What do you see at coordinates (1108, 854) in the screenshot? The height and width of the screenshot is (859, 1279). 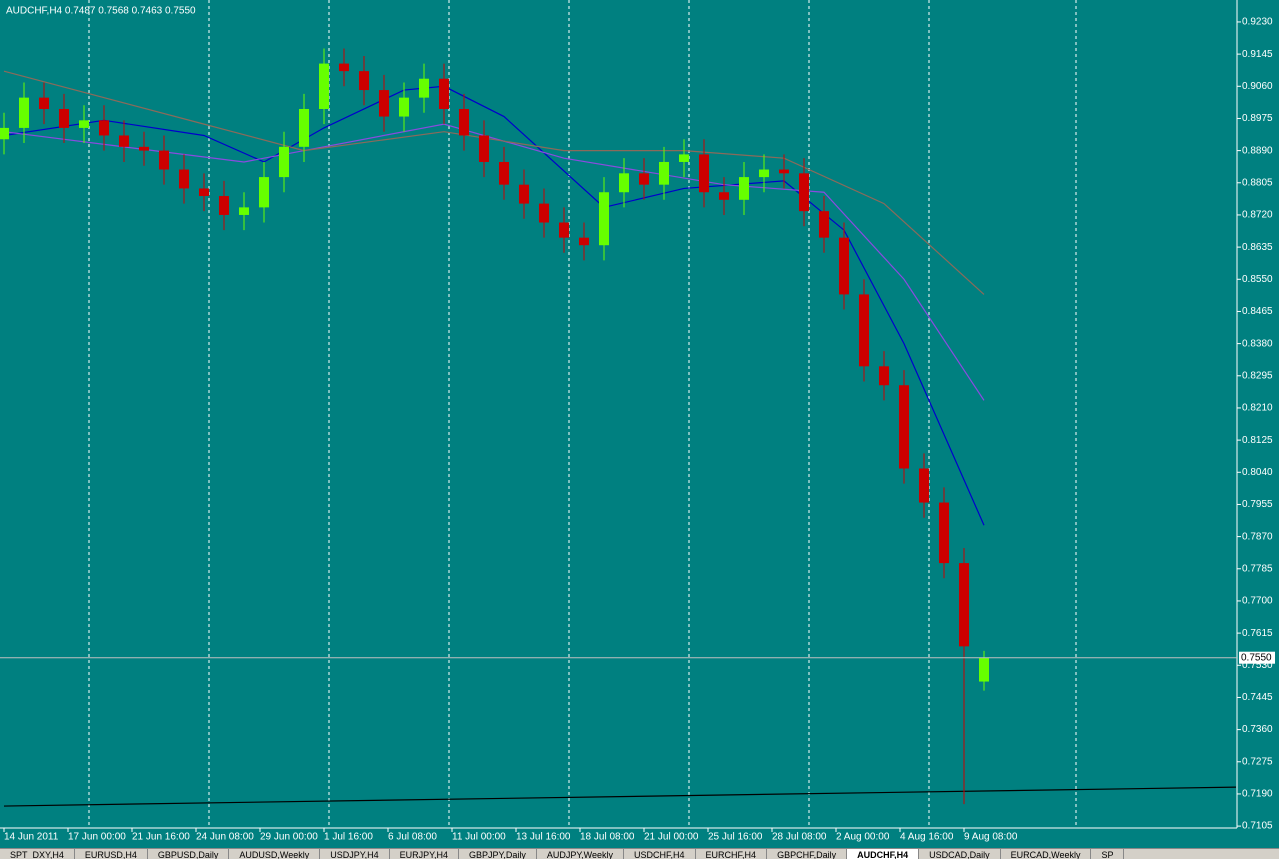 I see `chart-tab: SP` at bounding box center [1108, 854].